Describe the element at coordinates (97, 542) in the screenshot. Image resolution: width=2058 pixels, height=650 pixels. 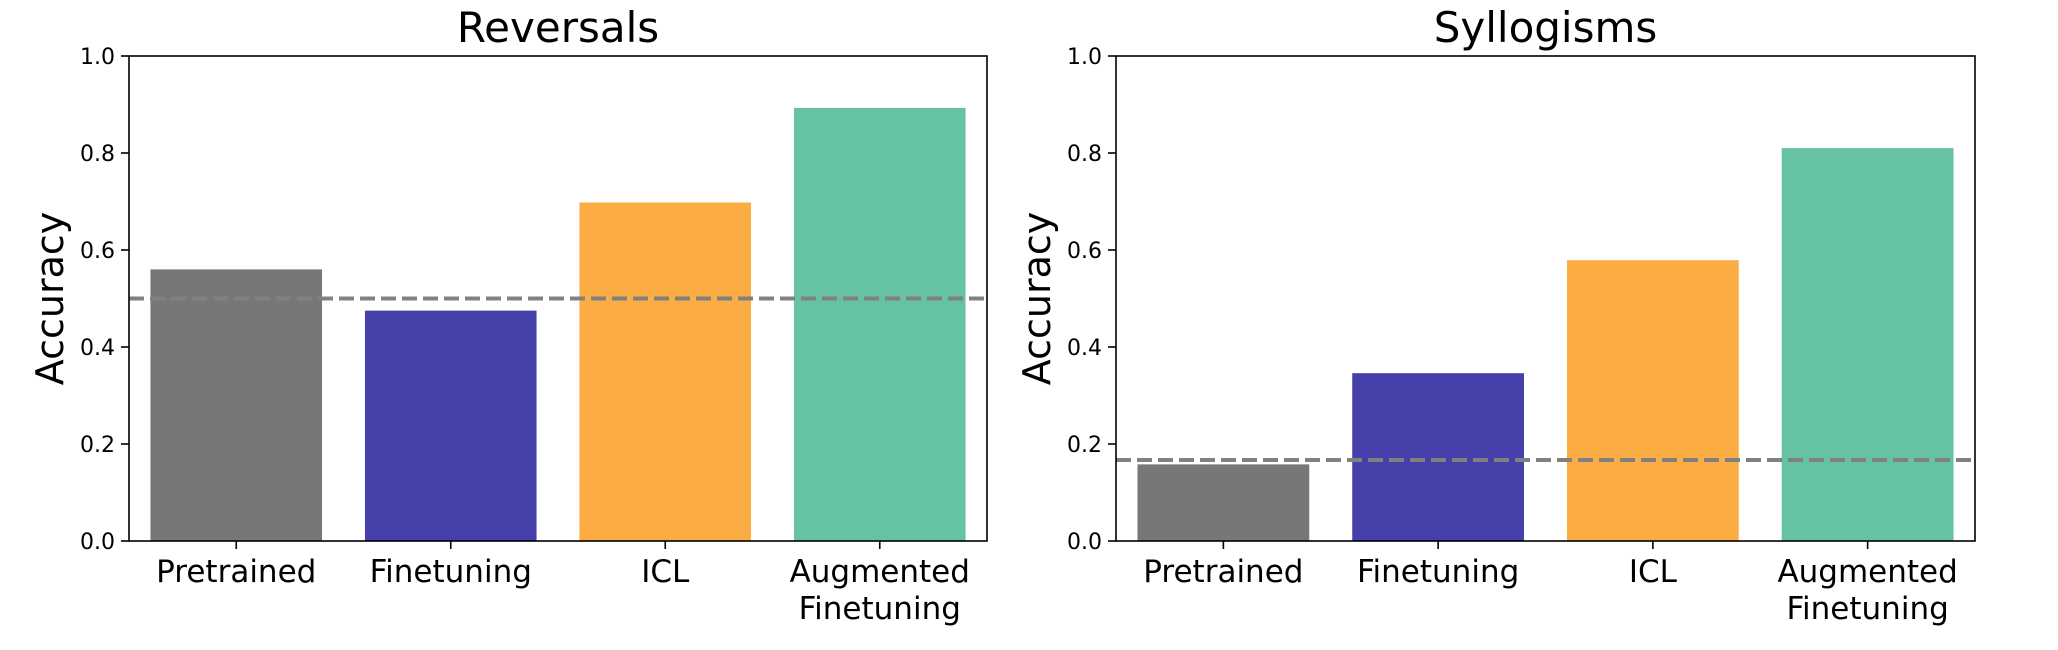
I see `reversals-ytick-label: 0.0` at that location.